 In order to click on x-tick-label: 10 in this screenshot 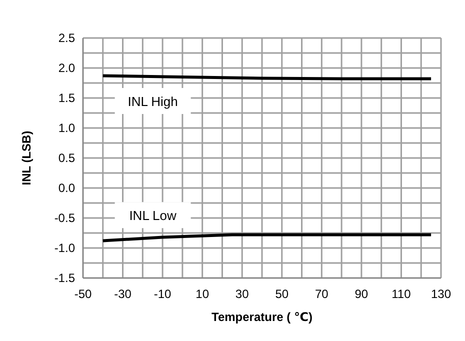, I will do `click(203, 294)`.